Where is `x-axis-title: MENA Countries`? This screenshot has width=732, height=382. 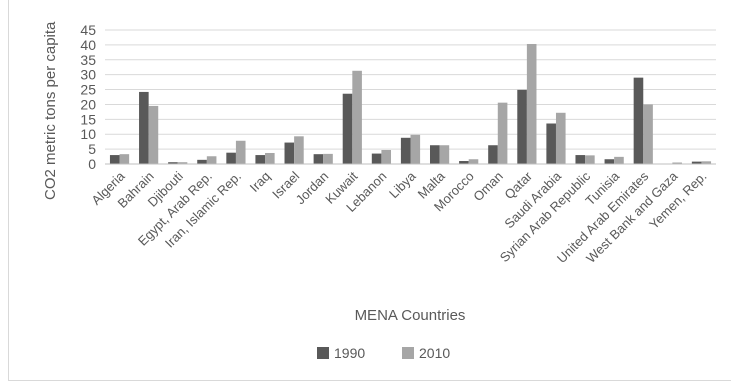
x-axis-title: MENA Countries is located at coordinates (410, 315).